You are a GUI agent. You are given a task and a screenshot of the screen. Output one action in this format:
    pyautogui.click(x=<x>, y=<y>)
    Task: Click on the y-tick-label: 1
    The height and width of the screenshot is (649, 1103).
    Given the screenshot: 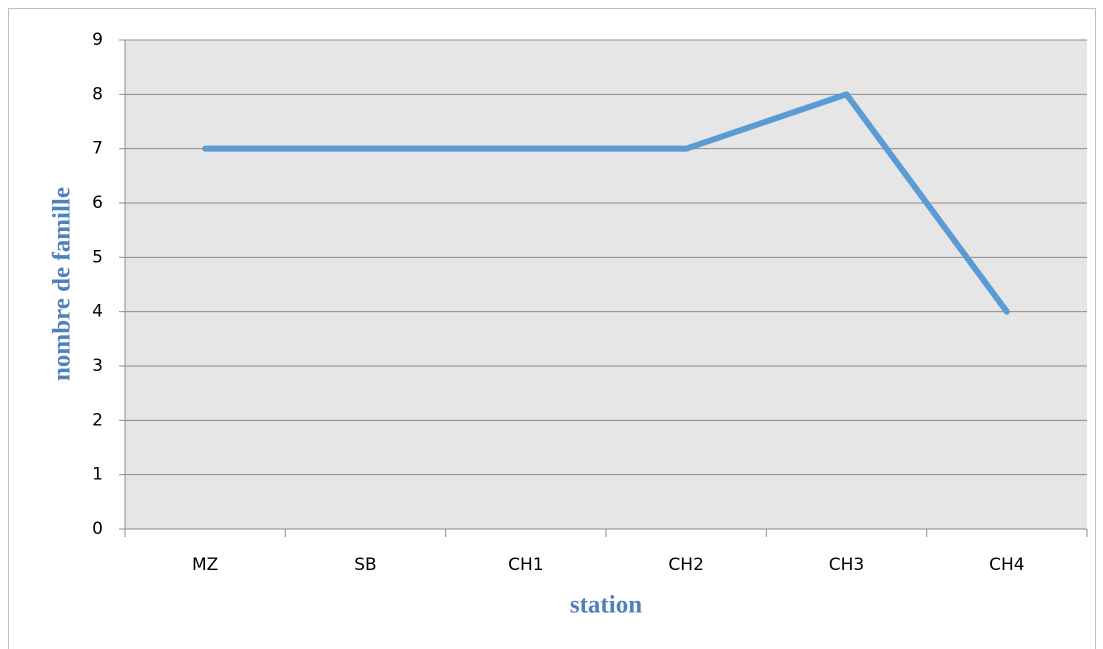 What is the action you would take?
    pyautogui.click(x=97, y=475)
    